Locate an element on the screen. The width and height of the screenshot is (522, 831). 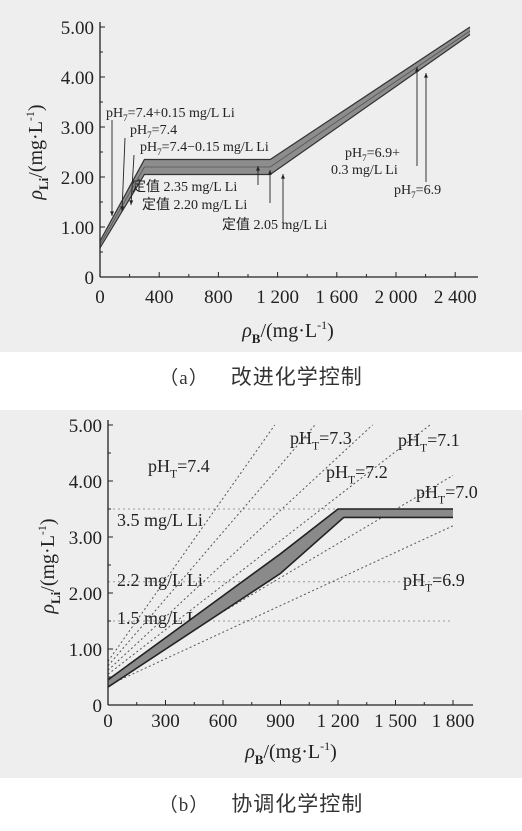
curve-label-1: pHT=7.3 is located at coordinates (321, 440).